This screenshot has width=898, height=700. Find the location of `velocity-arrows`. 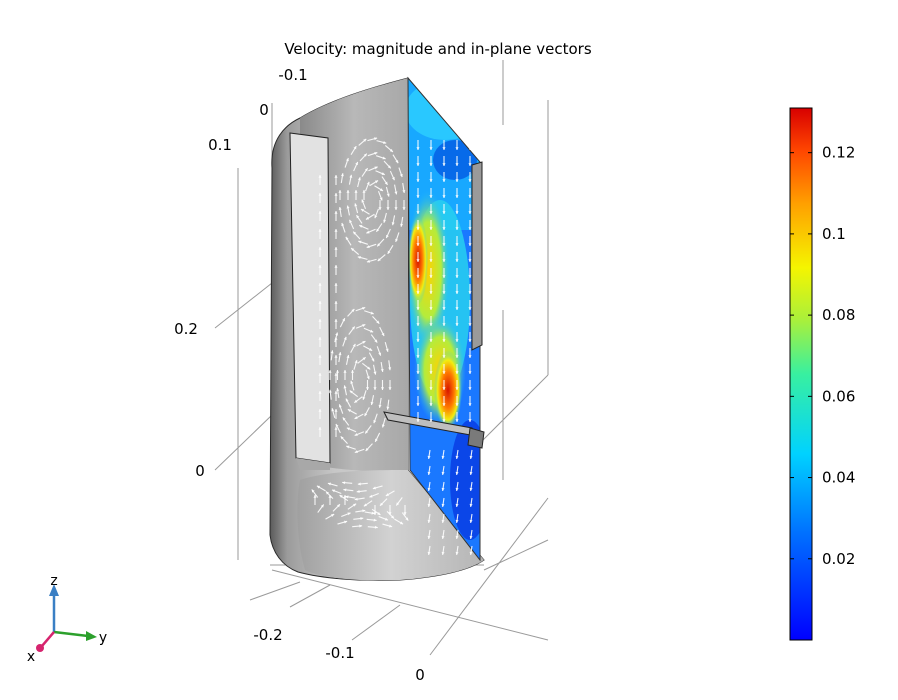

velocity-arrows is located at coordinates (392, 346).